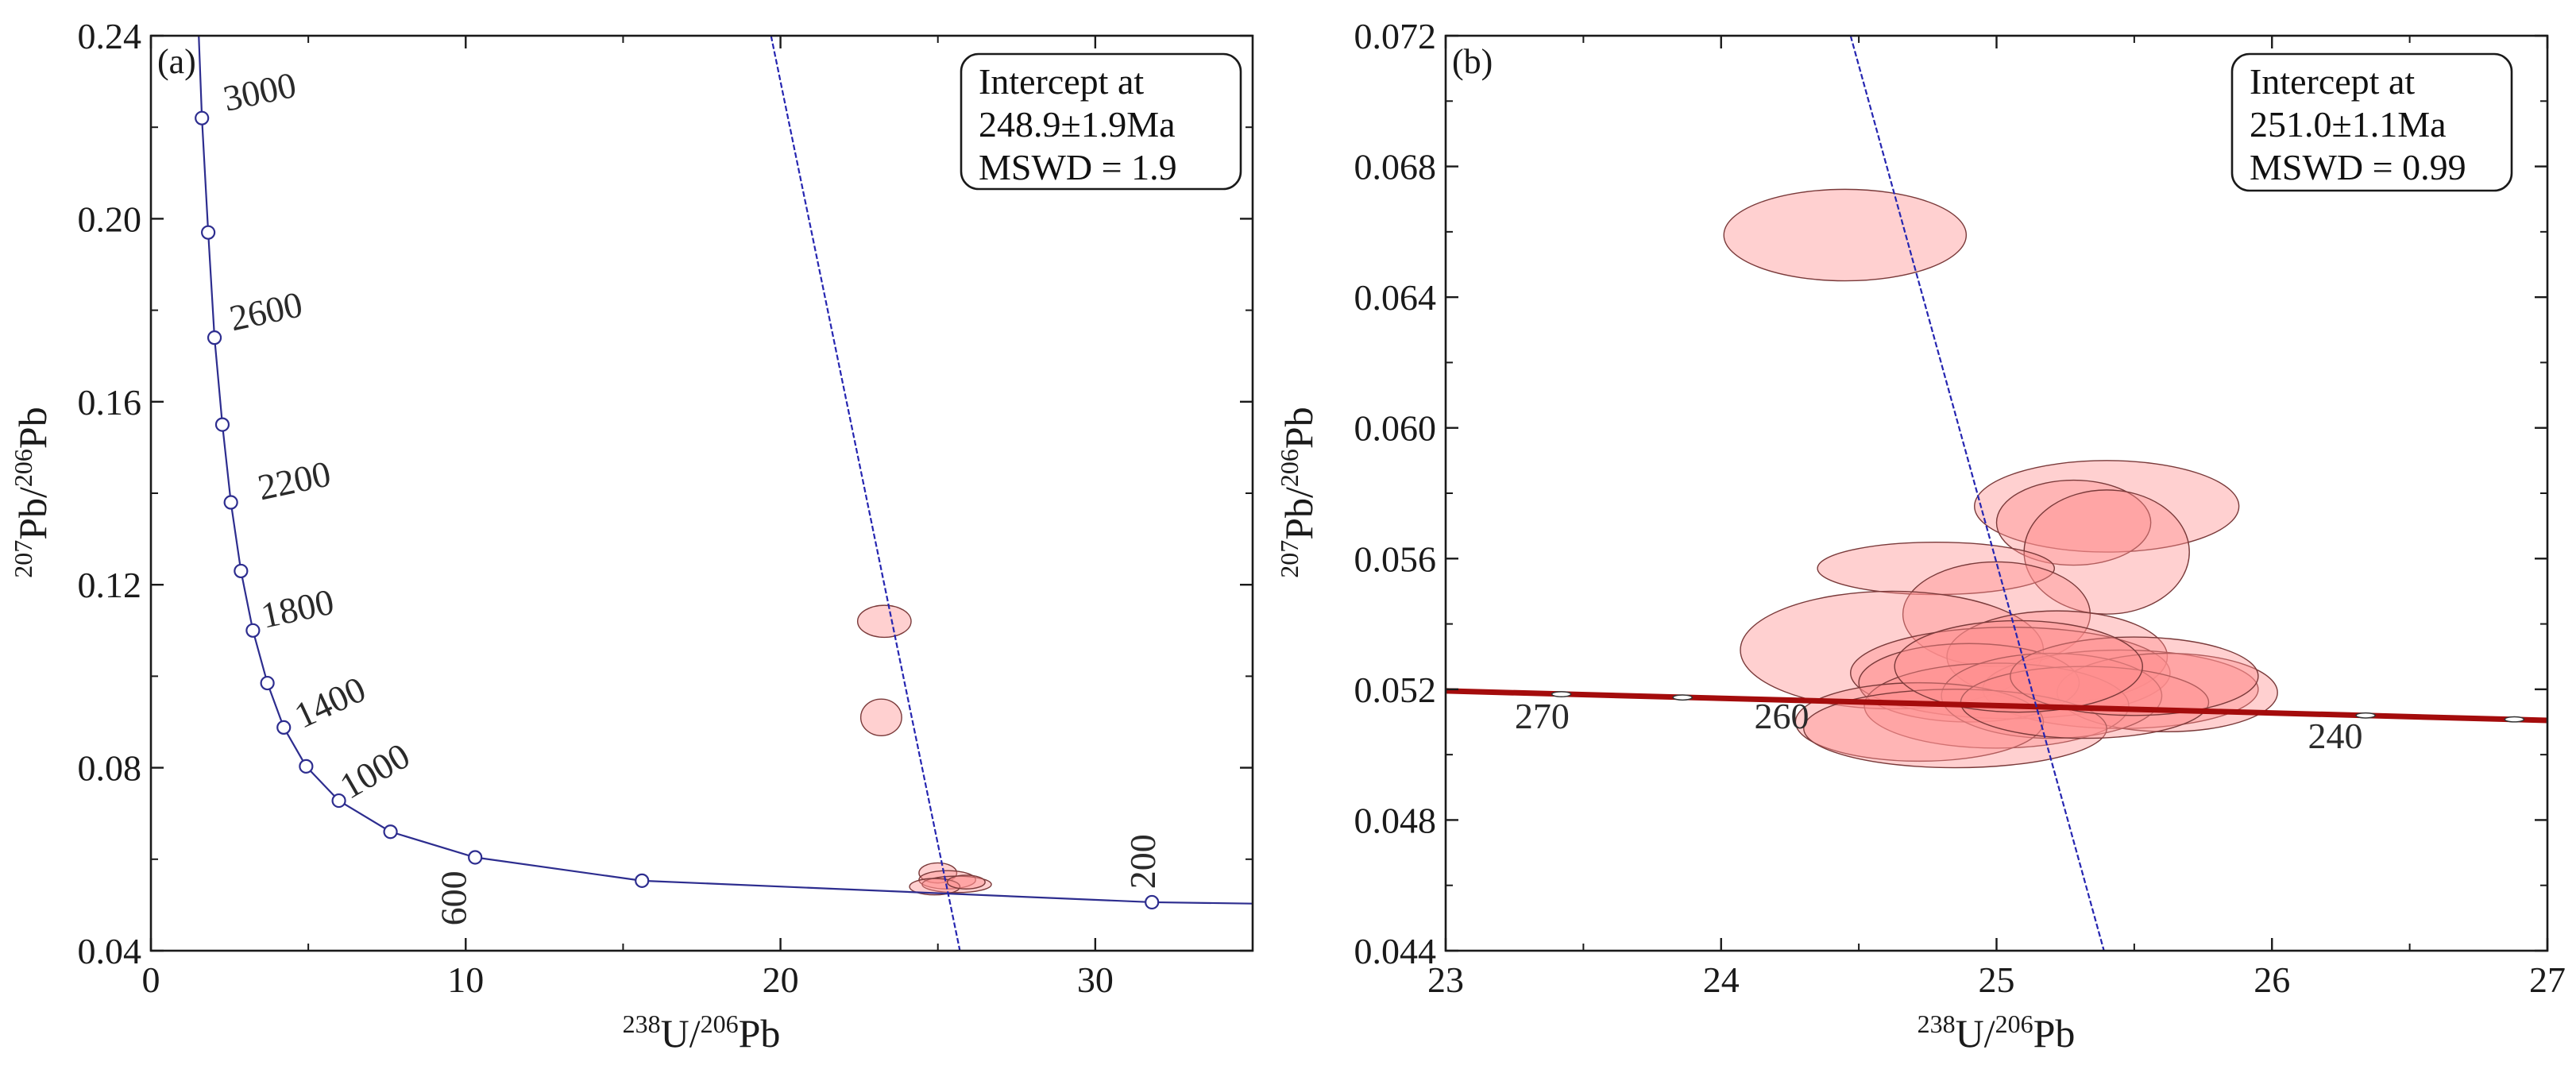  I want to click on panel-b-y-tick-label: 0.056, so click(1395, 558).